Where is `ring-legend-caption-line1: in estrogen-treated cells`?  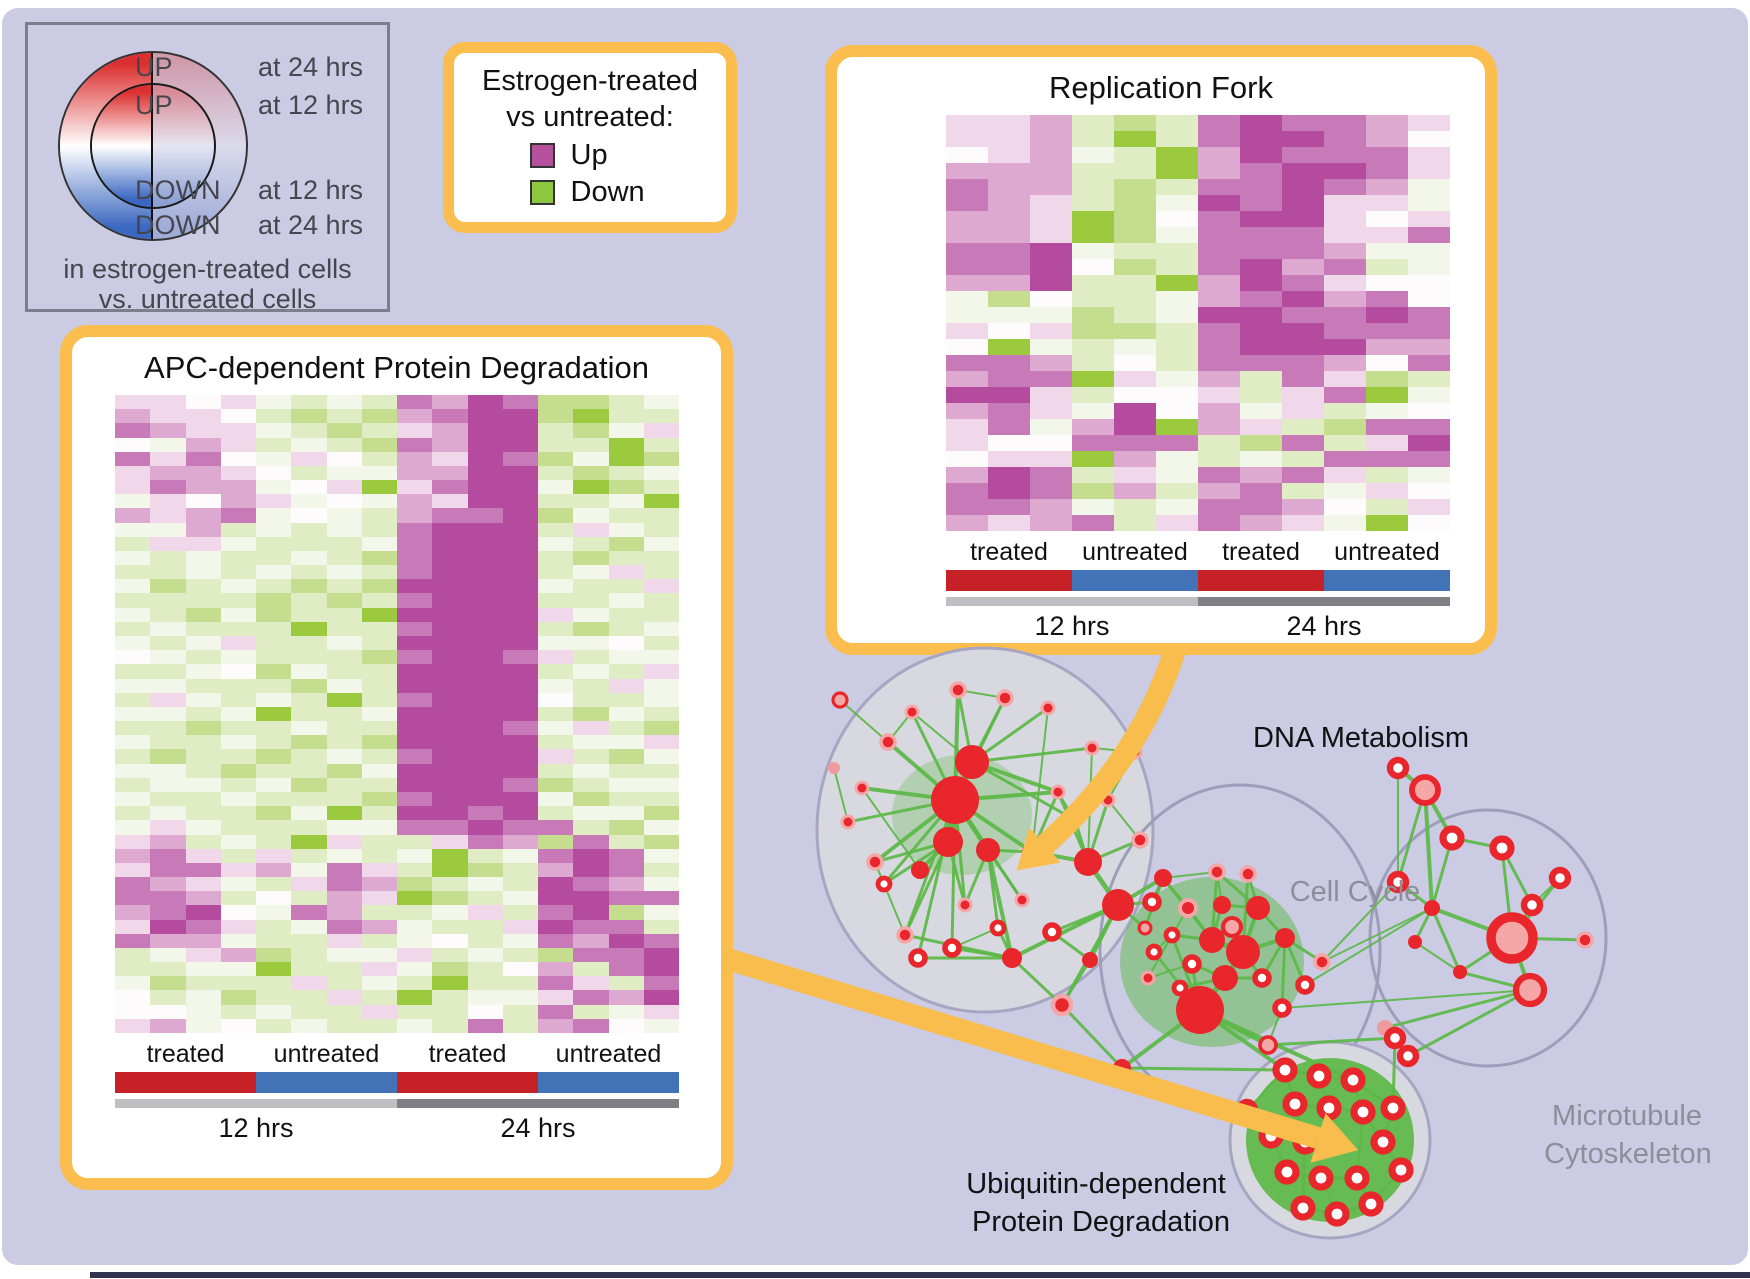
ring-legend-caption-line1: in estrogen-treated cells is located at coordinates (207, 269).